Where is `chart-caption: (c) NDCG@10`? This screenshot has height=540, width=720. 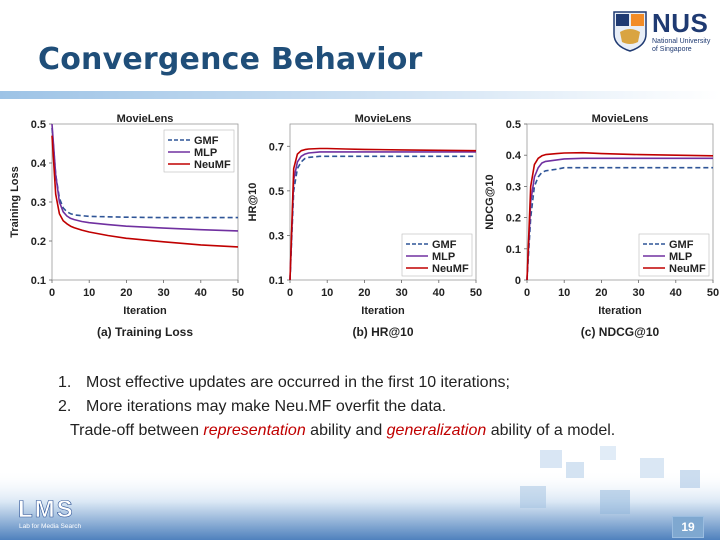
chart-caption: (c) NDCG@10 is located at coordinates (620, 332).